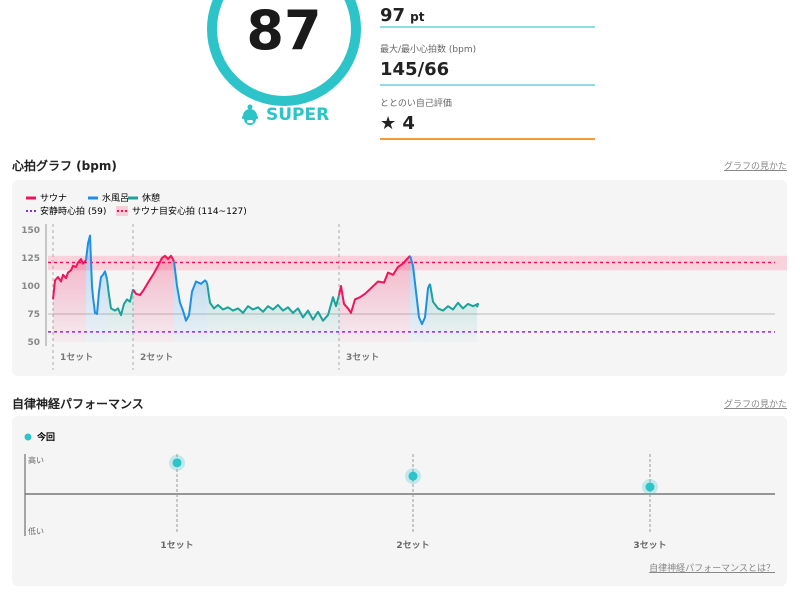  What do you see at coordinates (156, 357) in the screenshot?
I see `set-label: 2セット` at bounding box center [156, 357].